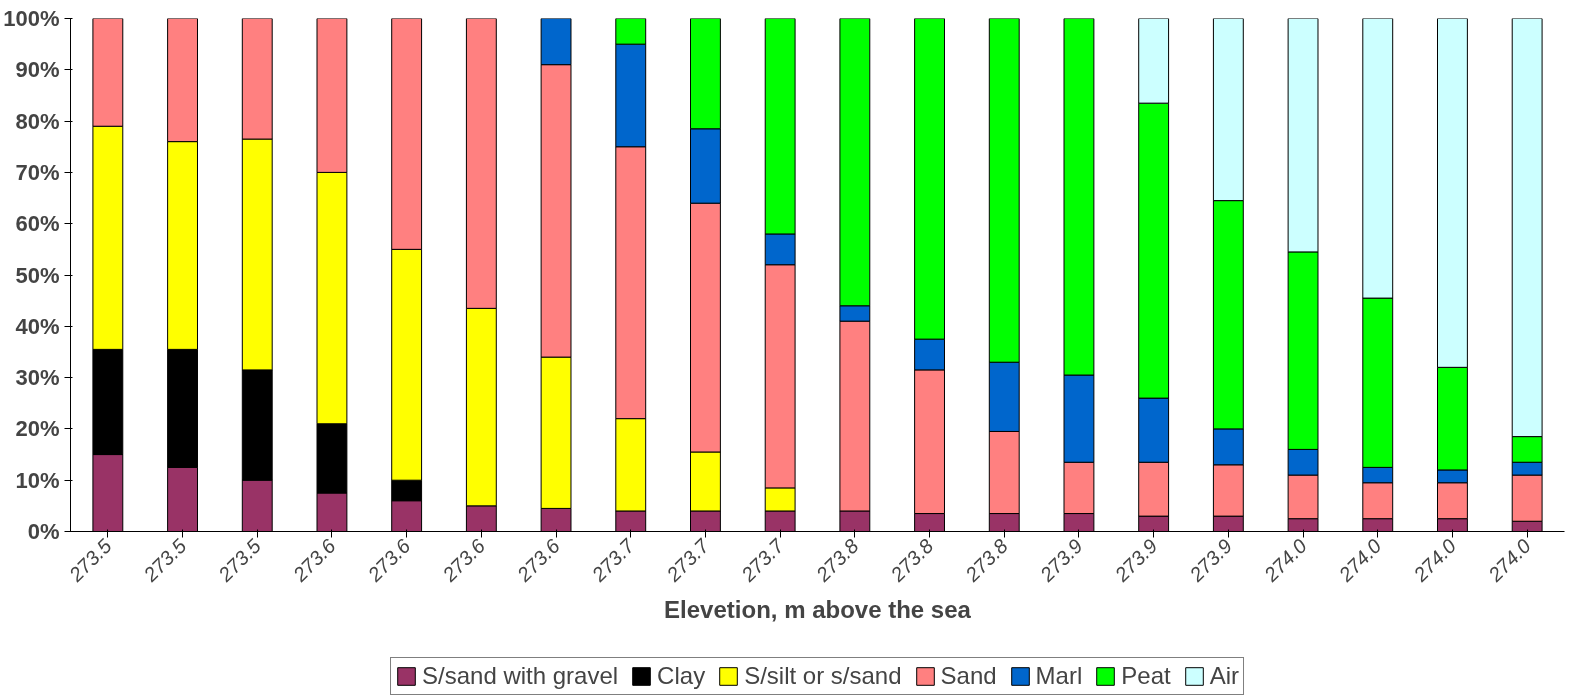  What do you see at coordinates (37, 224) in the screenshot?
I see `y-tick-label: 60%` at bounding box center [37, 224].